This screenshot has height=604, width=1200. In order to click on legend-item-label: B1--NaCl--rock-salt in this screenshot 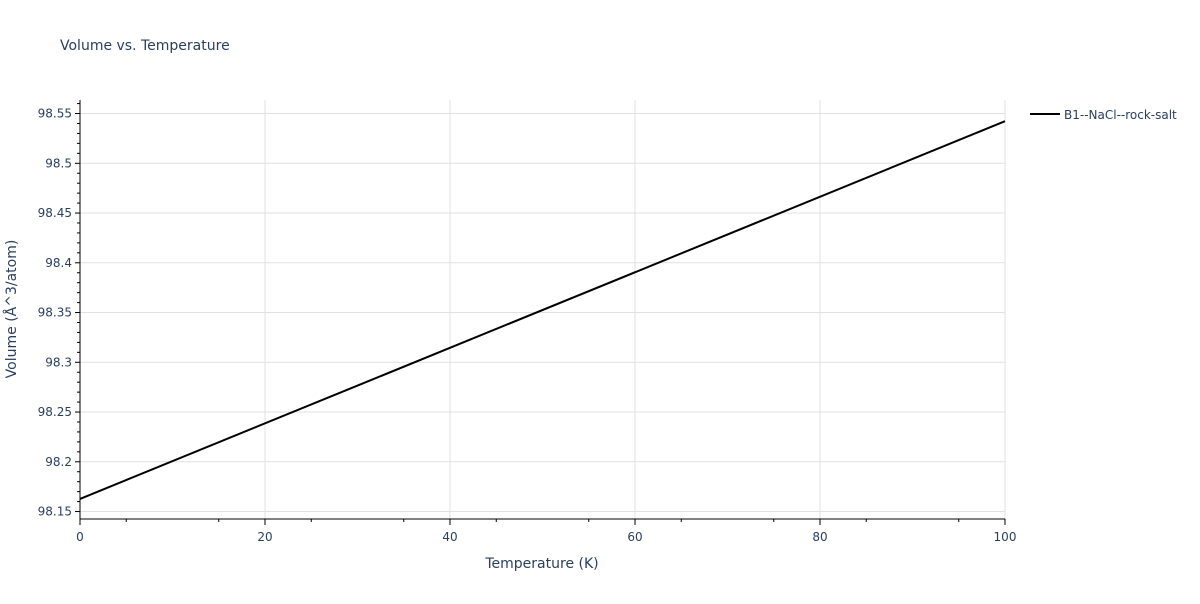, I will do `click(1120, 115)`.